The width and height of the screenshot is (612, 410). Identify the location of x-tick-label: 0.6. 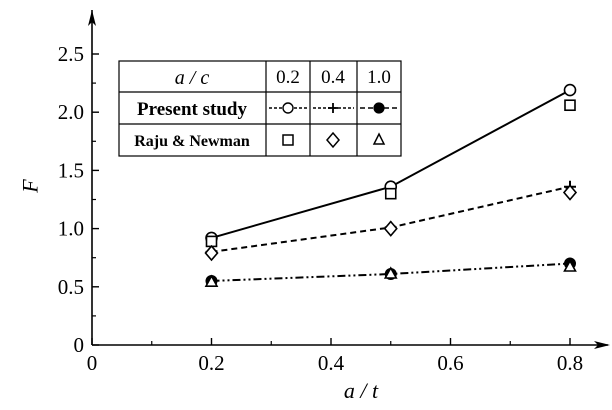
(450, 363).